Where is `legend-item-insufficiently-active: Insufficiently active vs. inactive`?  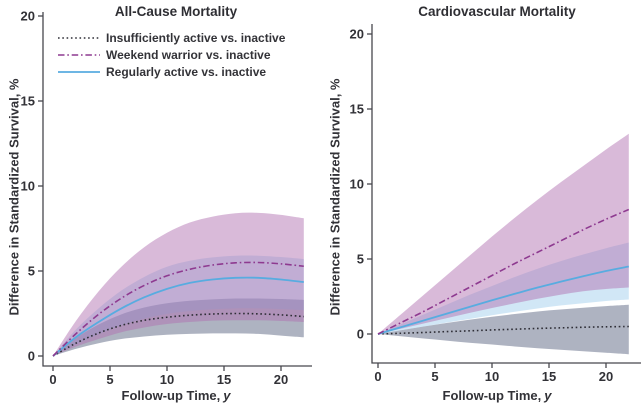 legend-item-insufficiently-active: Insufficiently active vs. inactive is located at coordinates (170, 37).